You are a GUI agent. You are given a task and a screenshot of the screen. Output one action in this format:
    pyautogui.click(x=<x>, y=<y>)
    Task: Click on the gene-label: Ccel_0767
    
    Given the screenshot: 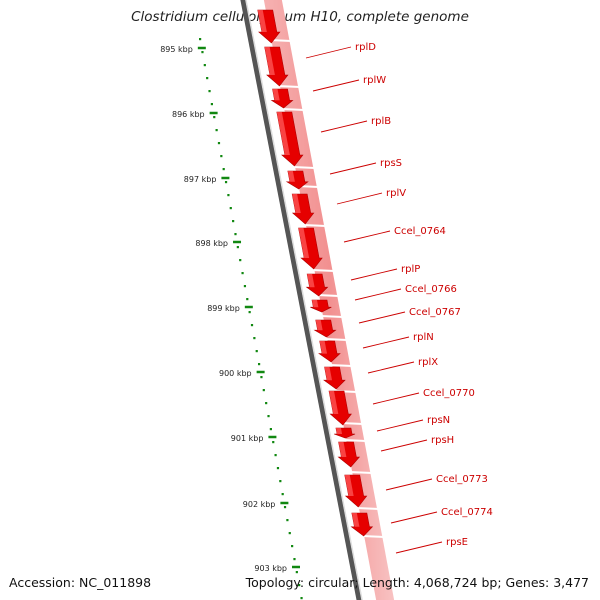 What is the action you would take?
    pyautogui.click(x=435, y=312)
    